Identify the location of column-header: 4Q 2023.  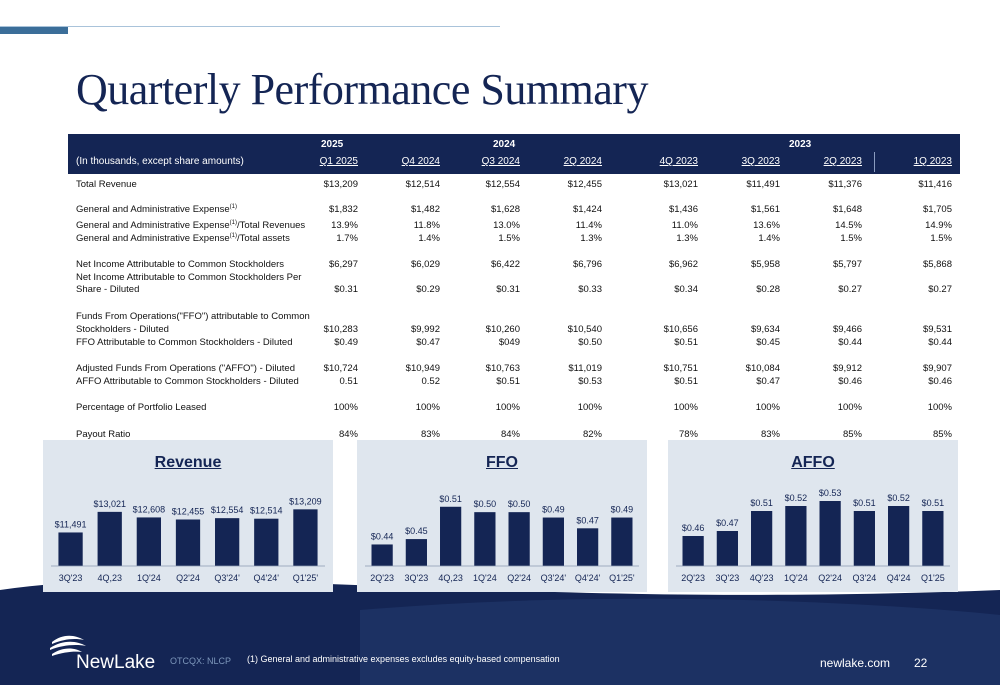
(643, 161).